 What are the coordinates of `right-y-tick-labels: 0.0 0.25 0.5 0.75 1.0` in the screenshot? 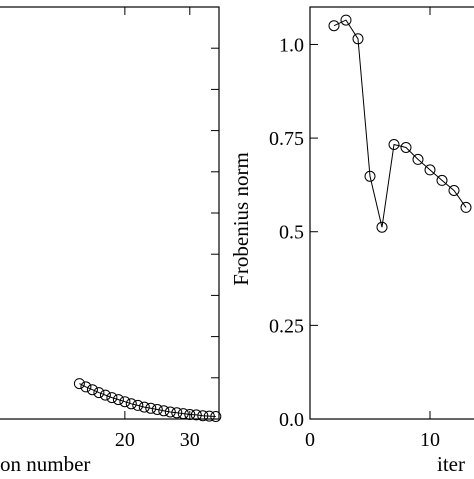 It's located at (286, 232).